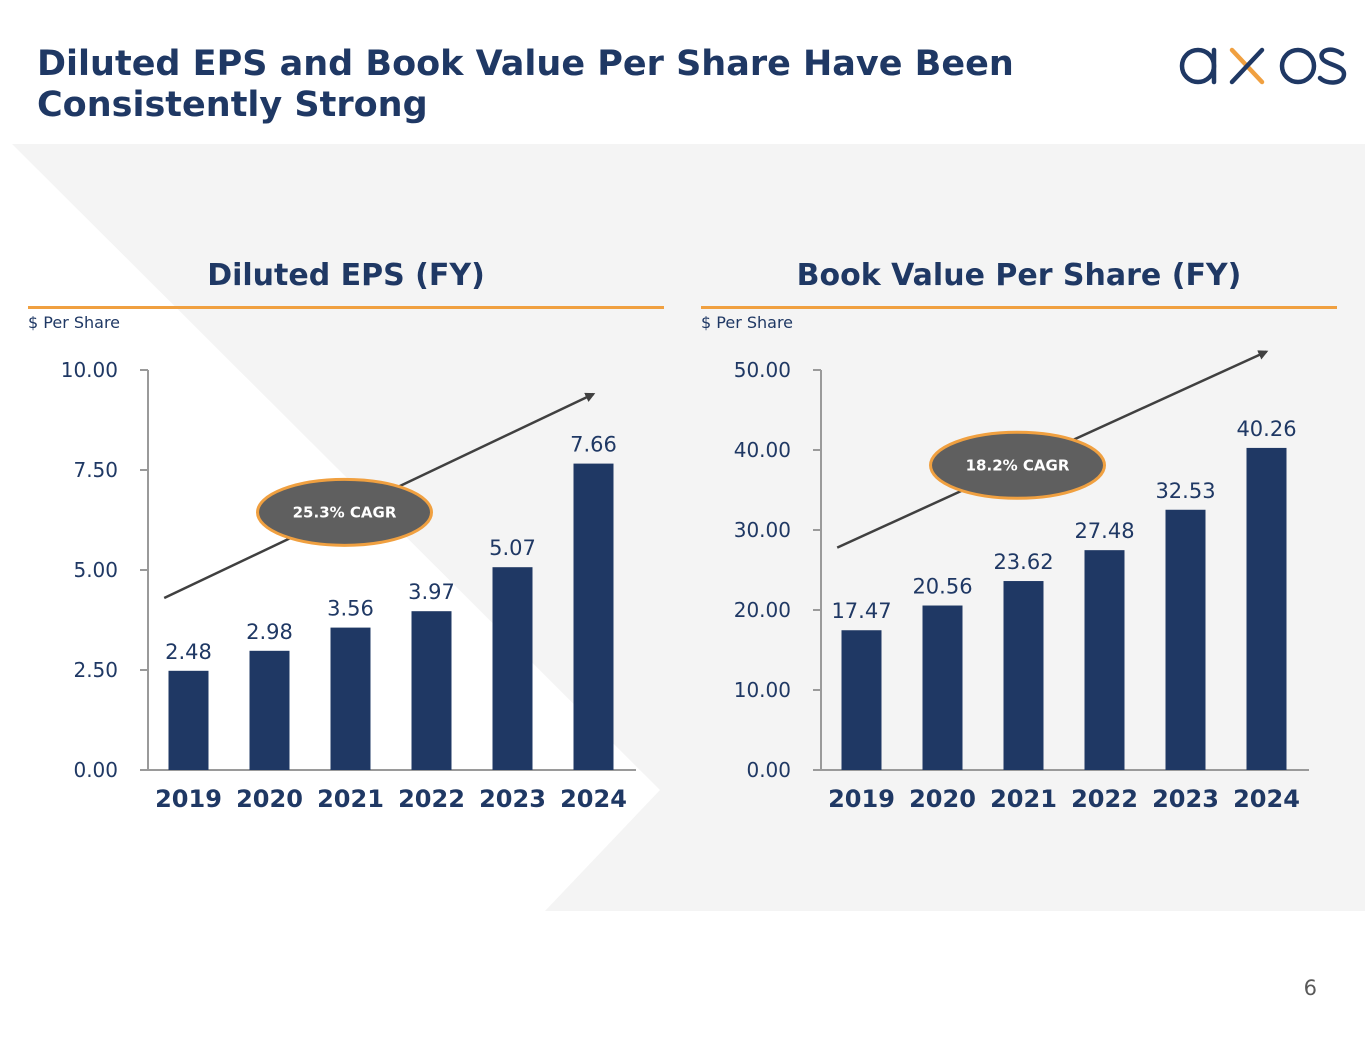 Image resolution: width=1365 pixels, height=1055 pixels. Describe the element at coordinates (747, 323) in the screenshot. I see `bvps-unit-label: $ Per Share` at that location.